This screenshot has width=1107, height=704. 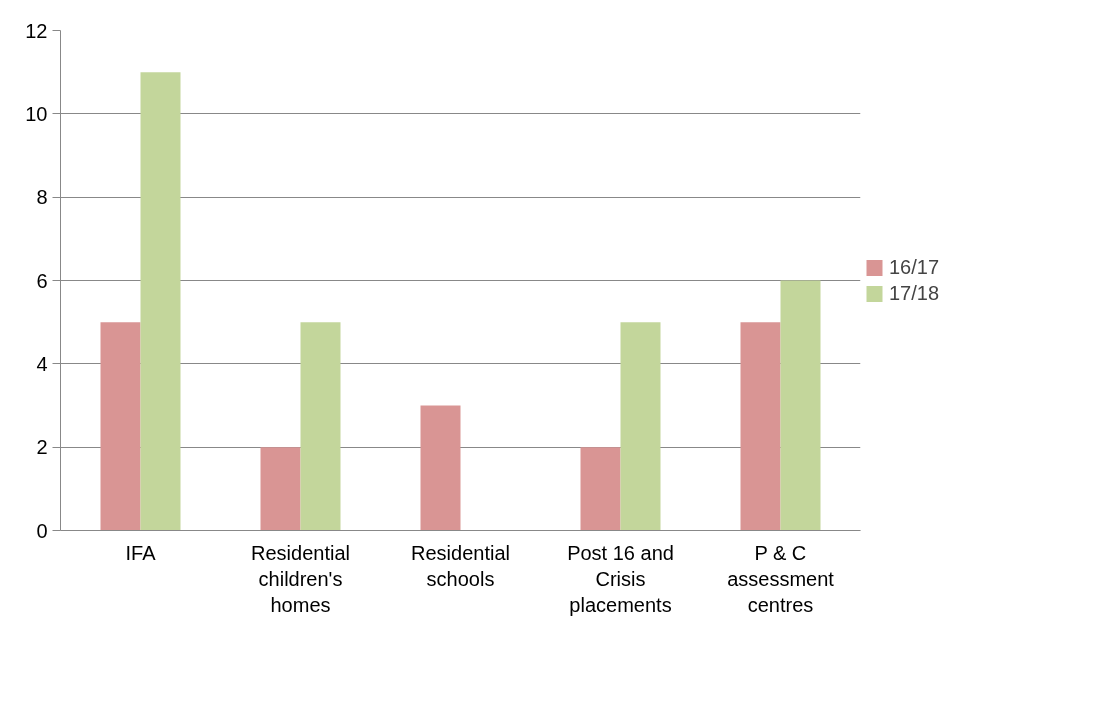 What do you see at coordinates (914, 293) in the screenshot?
I see `legend-label: 17/18` at bounding box center [914, 293].